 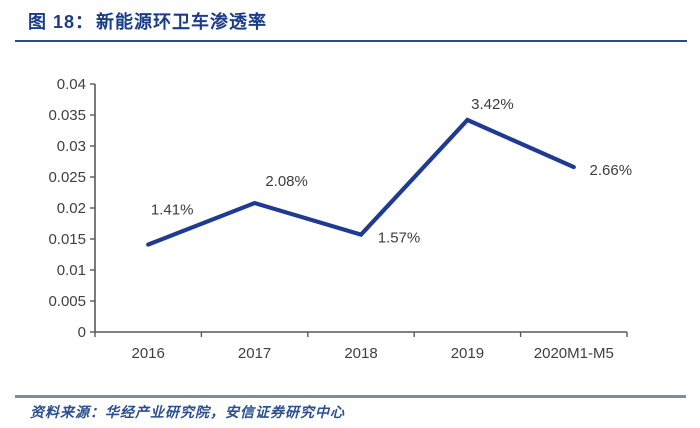 I want to click on data-point-label: 1.57%, so click(x=399, y=238).